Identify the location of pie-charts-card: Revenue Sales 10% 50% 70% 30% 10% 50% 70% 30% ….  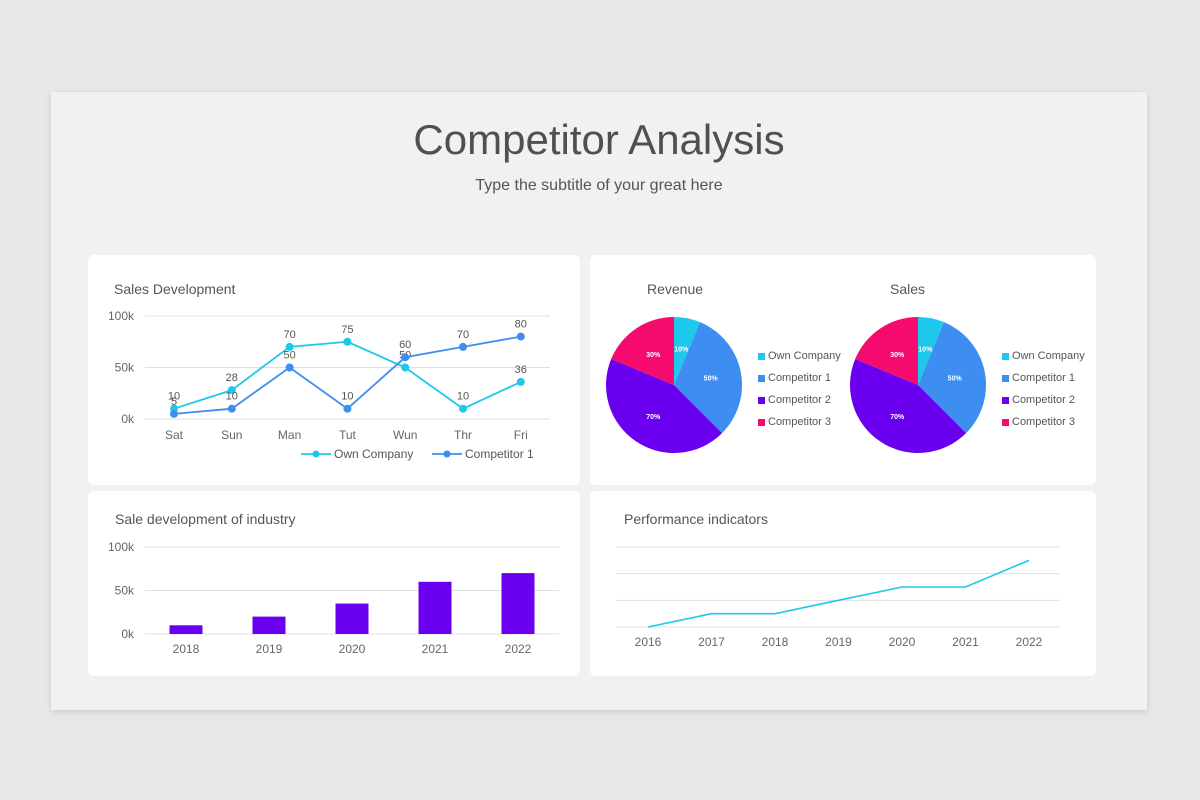
(843, 370).